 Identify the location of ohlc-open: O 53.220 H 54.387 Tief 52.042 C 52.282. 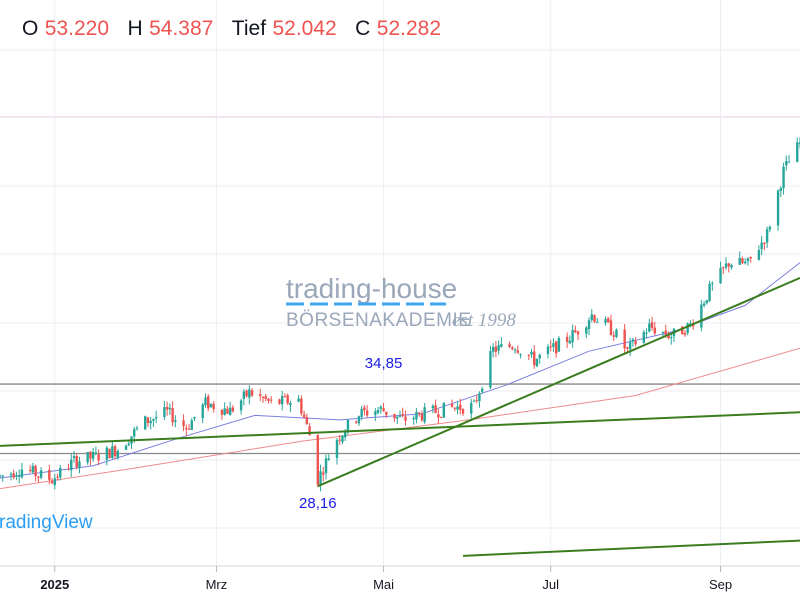
(231, 28).